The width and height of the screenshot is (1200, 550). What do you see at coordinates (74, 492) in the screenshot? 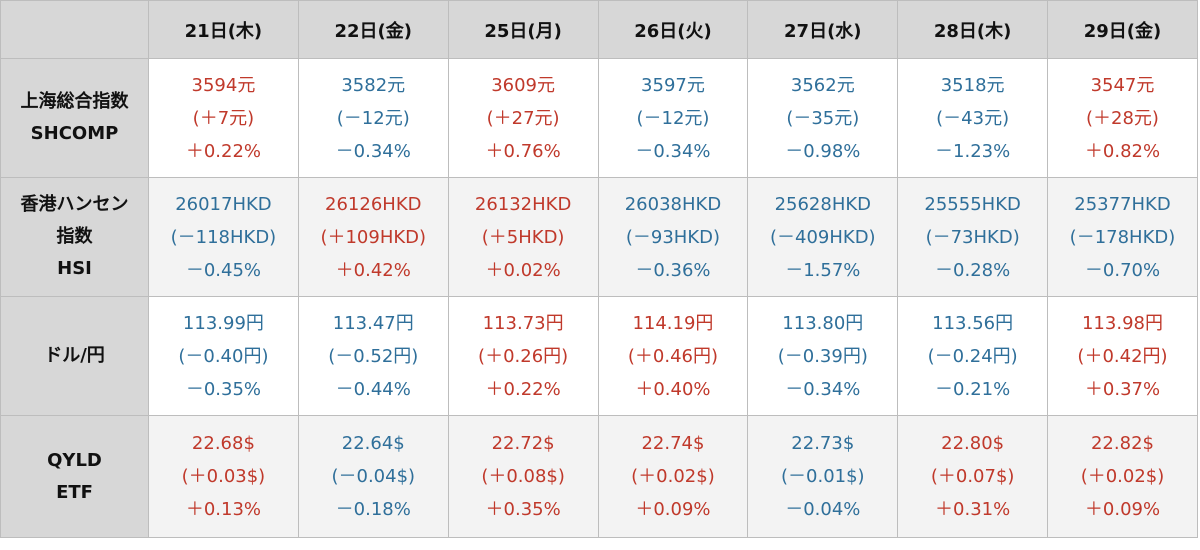
I see `row-label-line: ETF` at bounding box center [74, 492].